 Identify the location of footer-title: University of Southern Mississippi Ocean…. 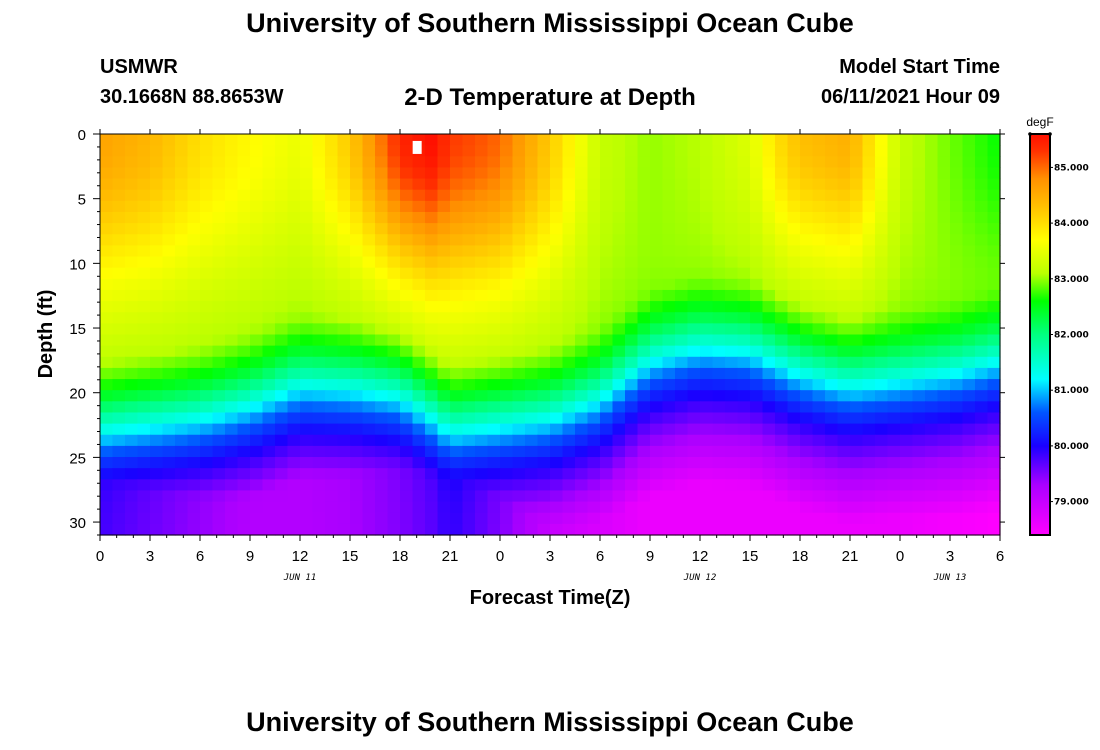
(550, 722).